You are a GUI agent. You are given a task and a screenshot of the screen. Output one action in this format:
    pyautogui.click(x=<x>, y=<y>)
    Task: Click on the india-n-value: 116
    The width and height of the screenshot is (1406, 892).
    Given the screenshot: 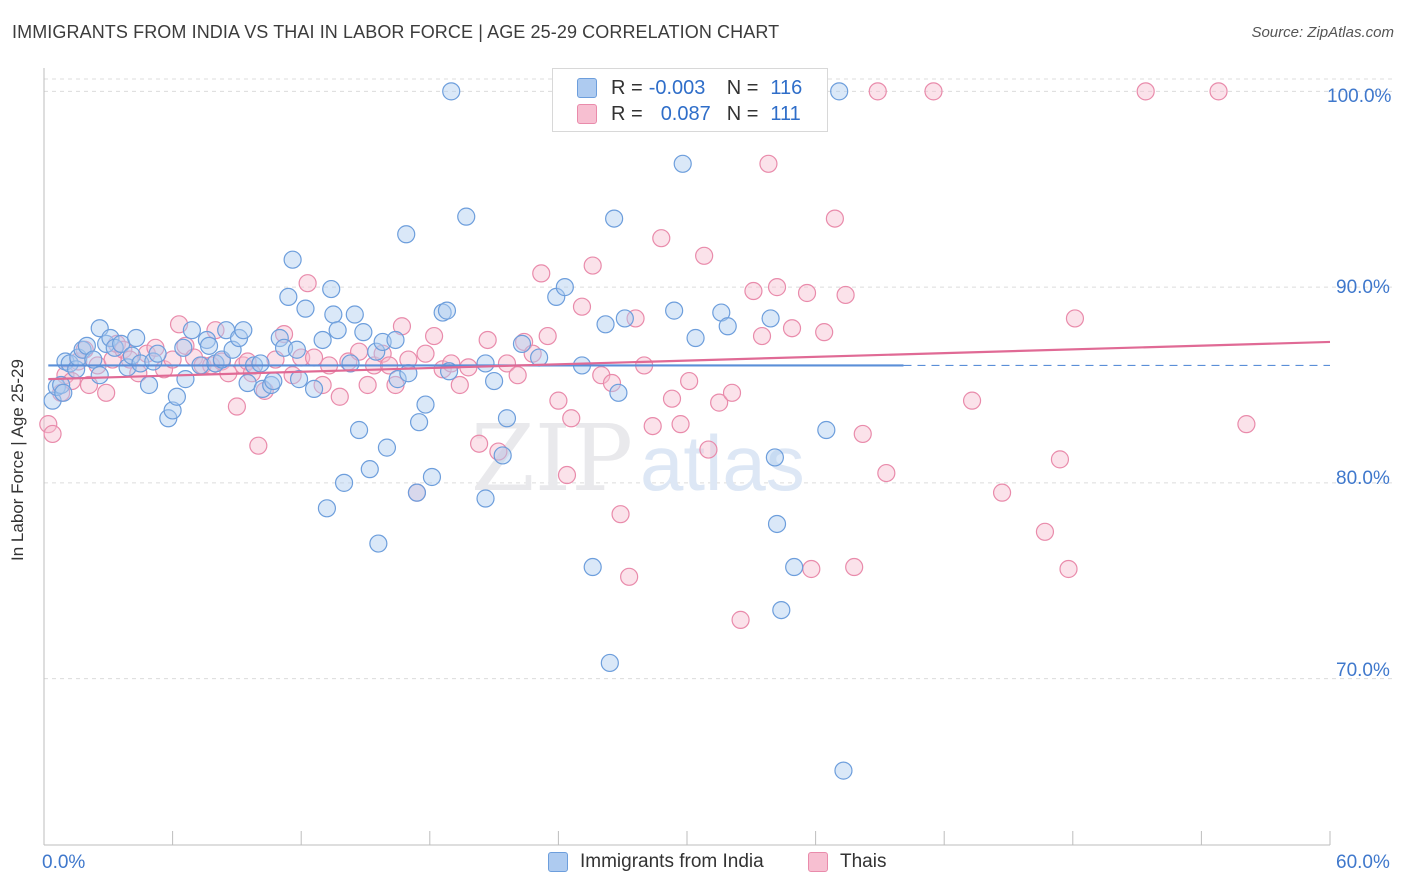 What is the action you would take?
    pyautogui.click(x=786, y=87)
    